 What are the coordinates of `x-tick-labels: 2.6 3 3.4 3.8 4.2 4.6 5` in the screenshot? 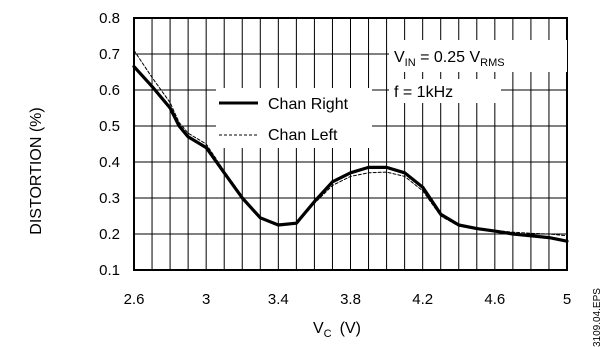 It's located at (348, 299).